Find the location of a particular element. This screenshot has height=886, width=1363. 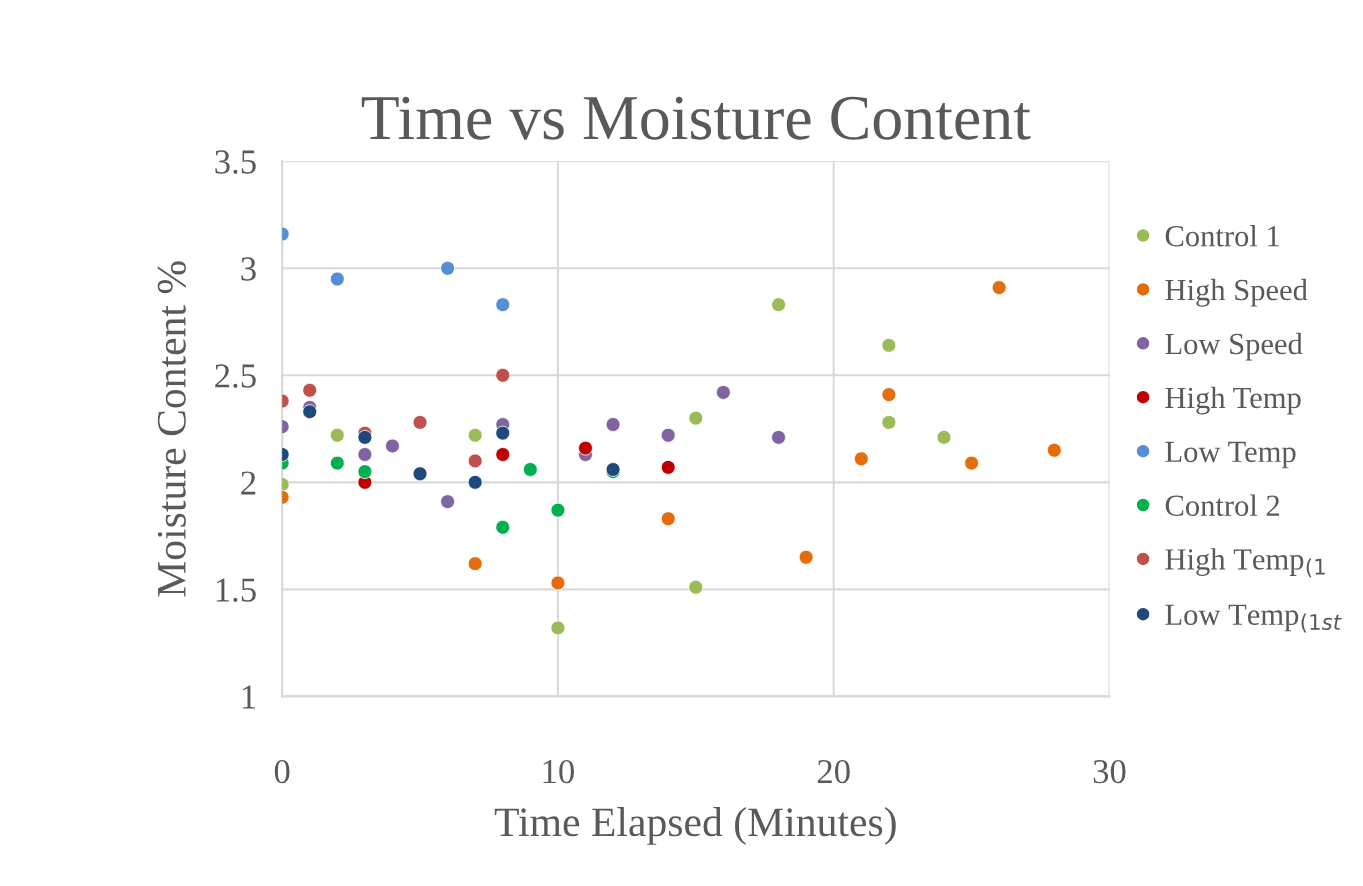

legend-label: Control 1 is located at coordinates (1222, 236).